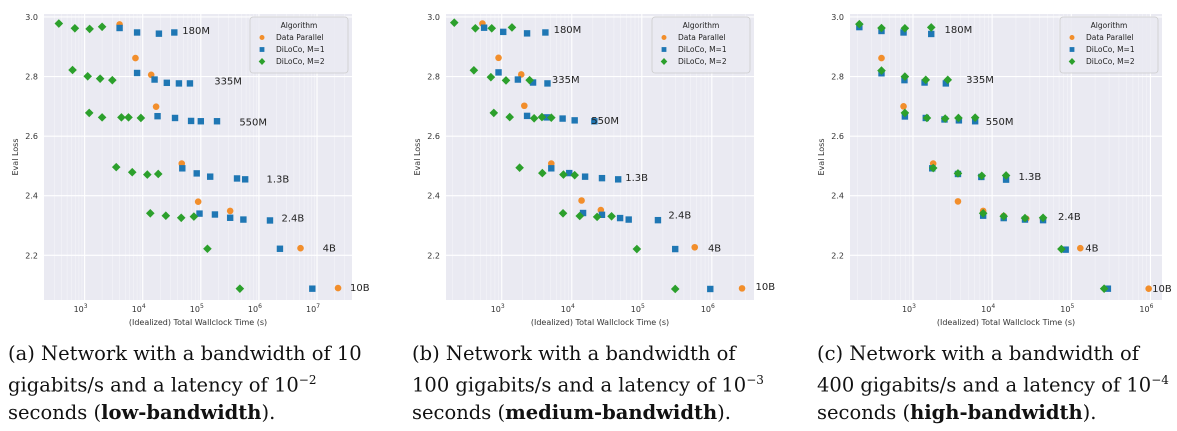 The height and width of the screenshot is (431, 1177). I want to click on caption-b-mid: seconds (, so click(459, 412).